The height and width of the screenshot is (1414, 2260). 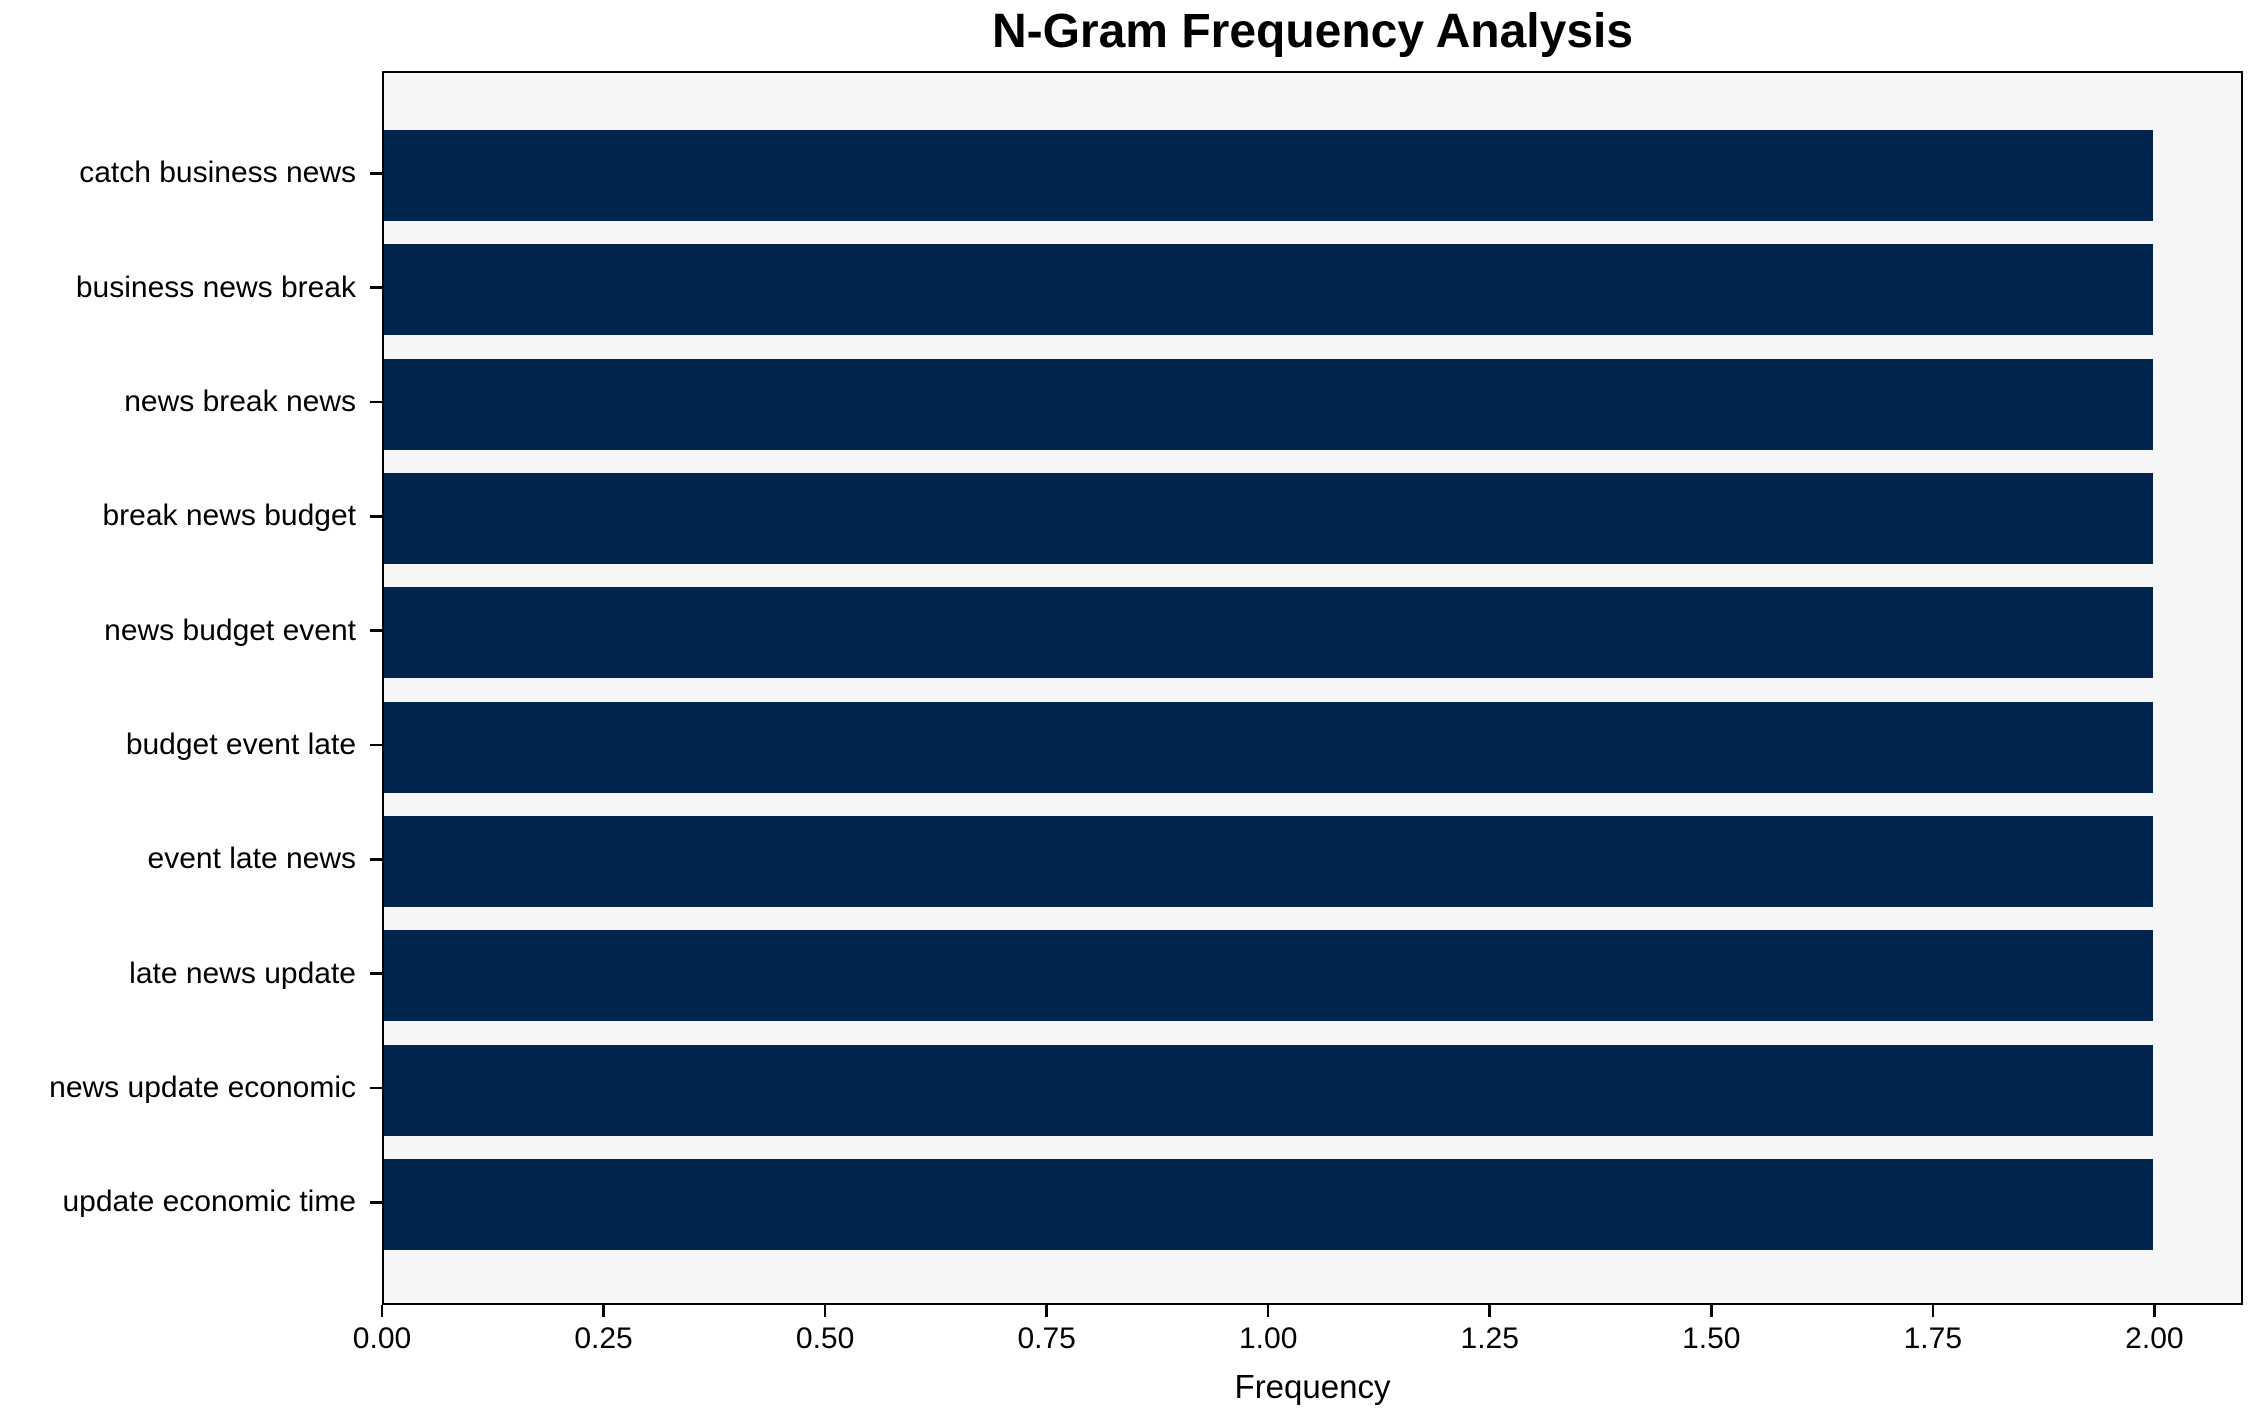 I want to click on x-tick-label: 1.00, so click(x=1268, y=1338).